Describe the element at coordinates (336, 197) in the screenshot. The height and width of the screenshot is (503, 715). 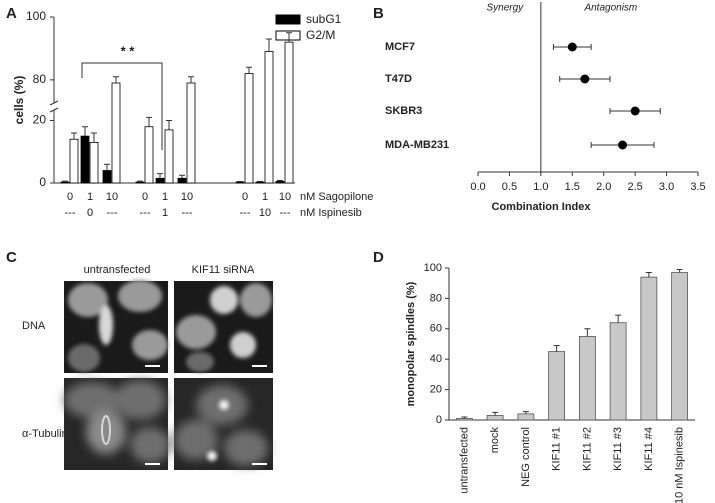
I see `category-title: nM Sagopilone` at that location.